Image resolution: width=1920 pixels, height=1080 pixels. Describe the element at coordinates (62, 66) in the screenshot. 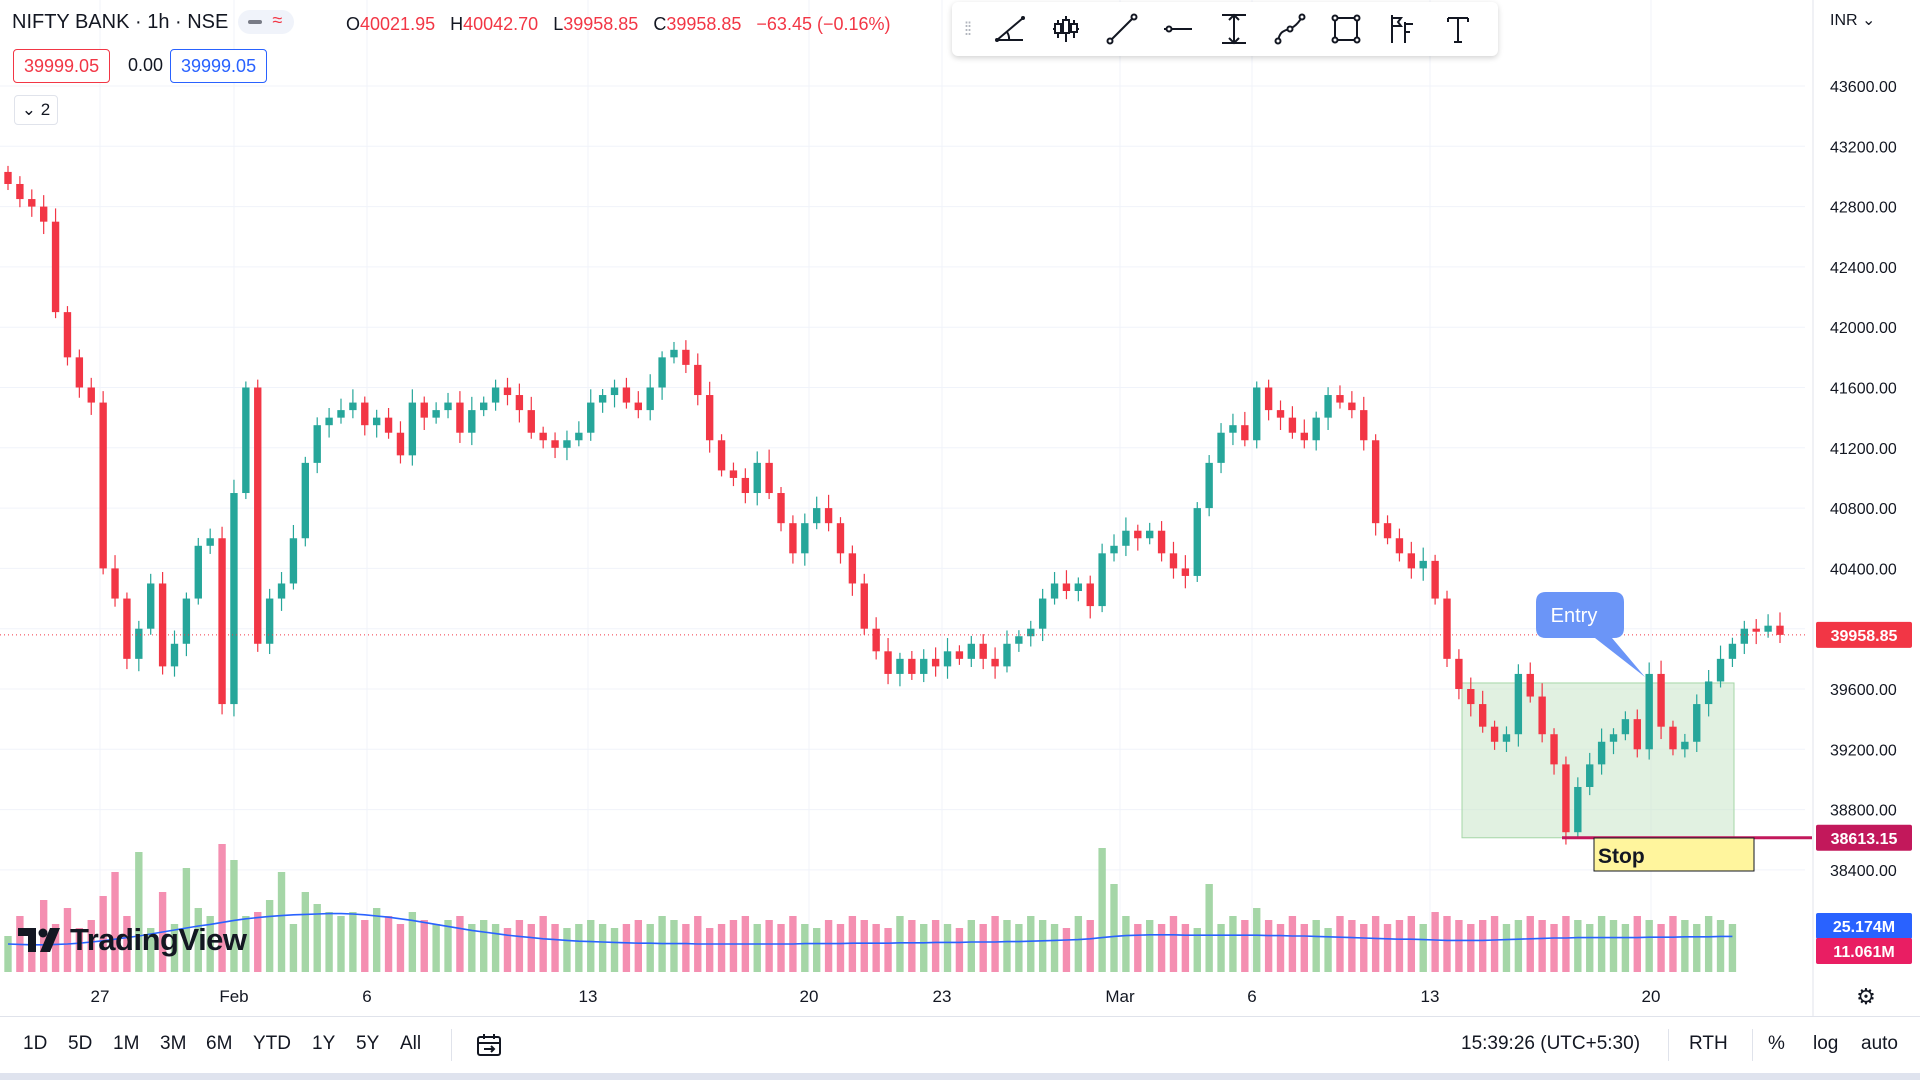

I see `sell-price-button: 39999.05` at that location.